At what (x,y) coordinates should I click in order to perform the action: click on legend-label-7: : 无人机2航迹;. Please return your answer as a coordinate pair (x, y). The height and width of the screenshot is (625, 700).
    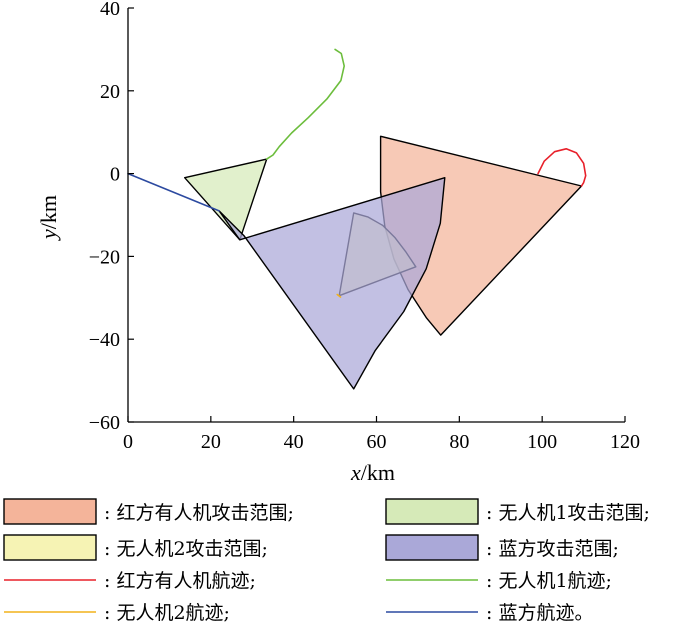
    Looking at the image, I should click on (167, 613).